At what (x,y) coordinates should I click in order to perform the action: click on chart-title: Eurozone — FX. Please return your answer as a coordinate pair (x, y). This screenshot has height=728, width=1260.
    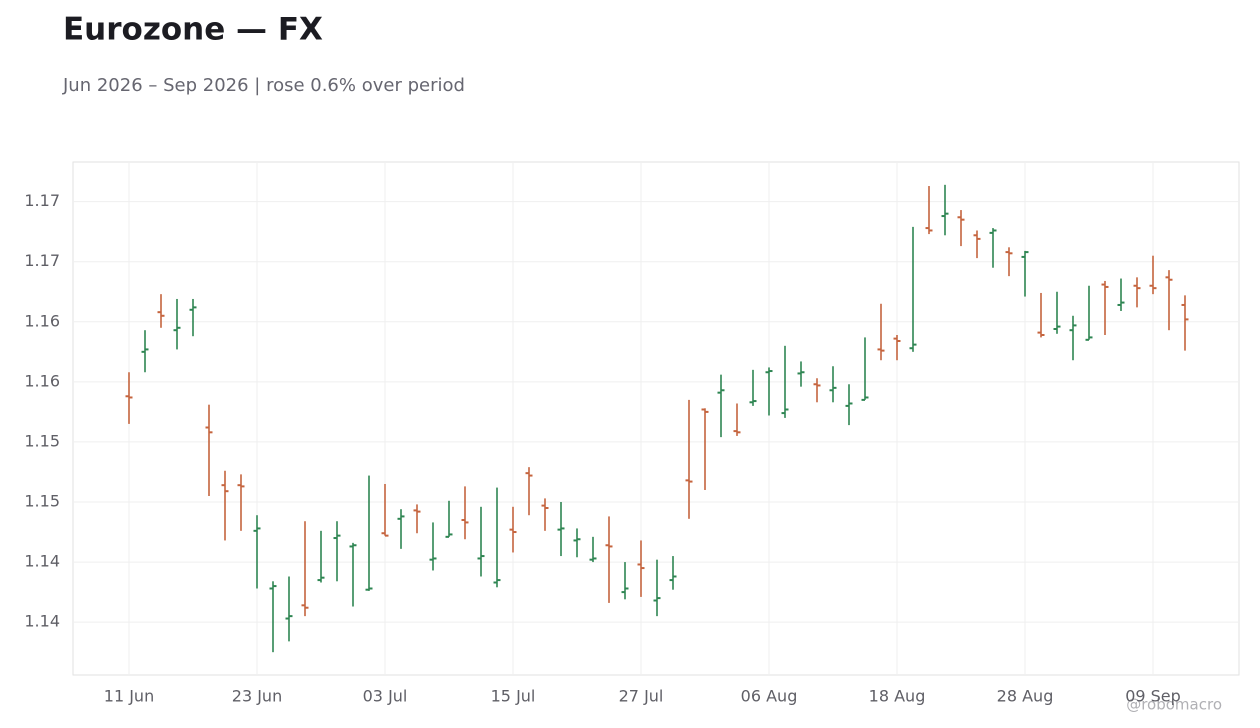
    Looking at the image, I should click on (193, 30).